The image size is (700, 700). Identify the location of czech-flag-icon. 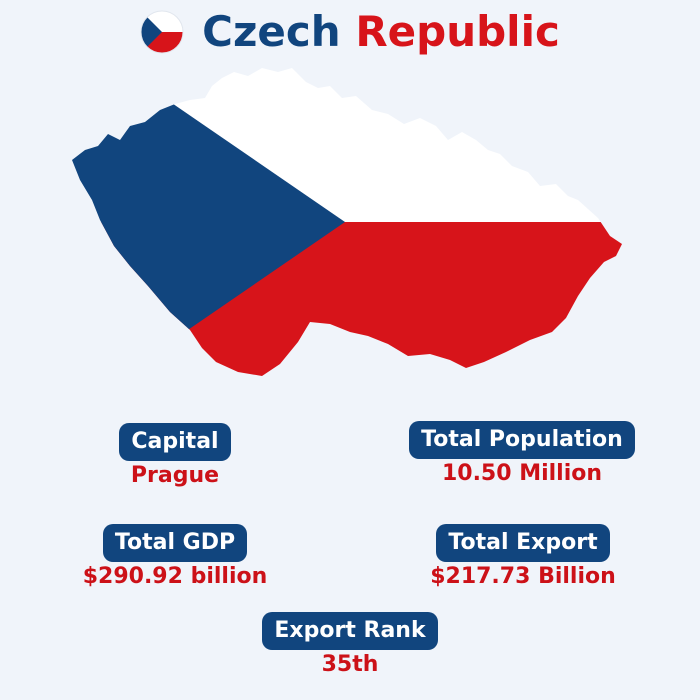
(162, 32).